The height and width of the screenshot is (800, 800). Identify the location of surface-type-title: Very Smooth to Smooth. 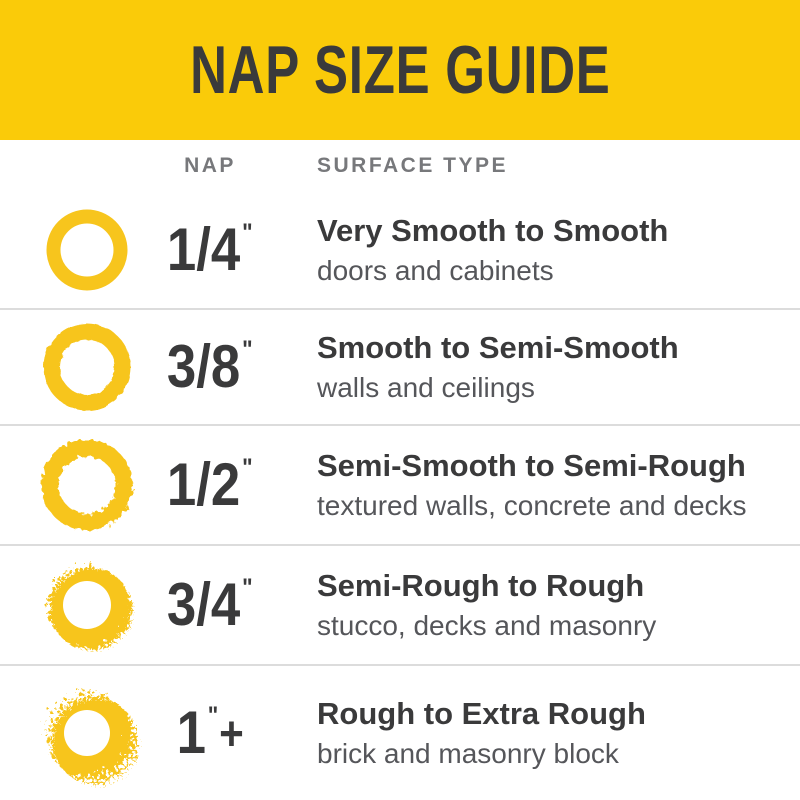
(493, 230).